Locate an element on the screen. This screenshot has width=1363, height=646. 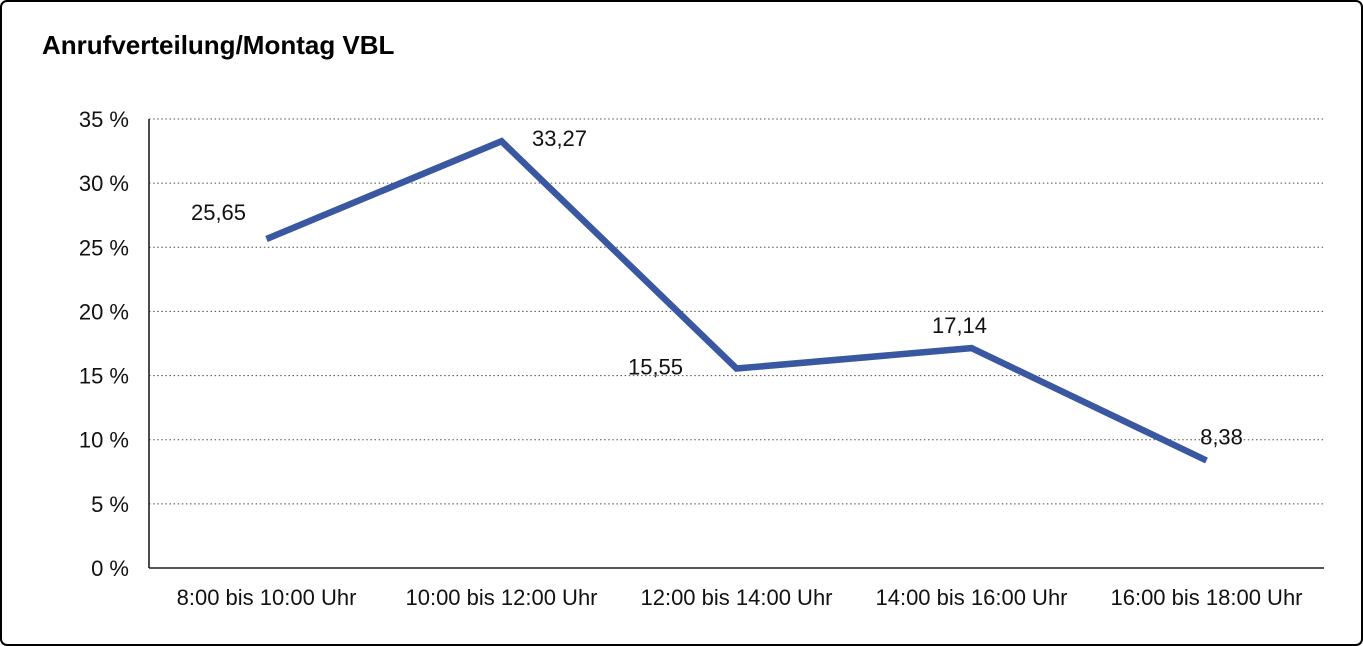
data-label: 25,65 is located at coordinates (218, 212).